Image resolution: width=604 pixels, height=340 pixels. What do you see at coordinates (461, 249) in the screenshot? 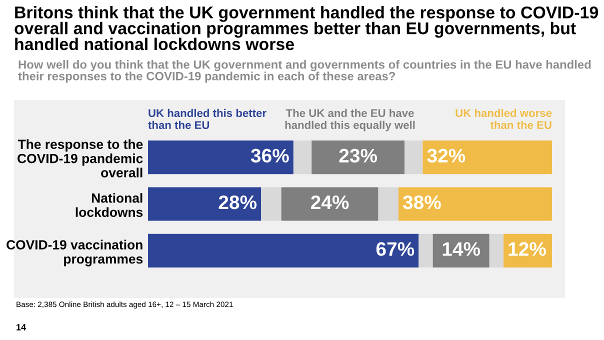
I see `data-label: 14%` at bounding box center [461, 249].